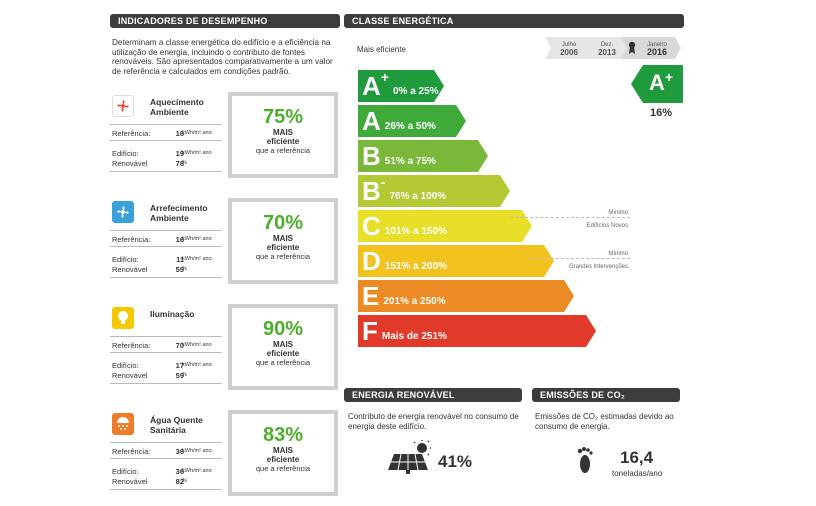  I want to click on building-value: 17, so click(179, 365).